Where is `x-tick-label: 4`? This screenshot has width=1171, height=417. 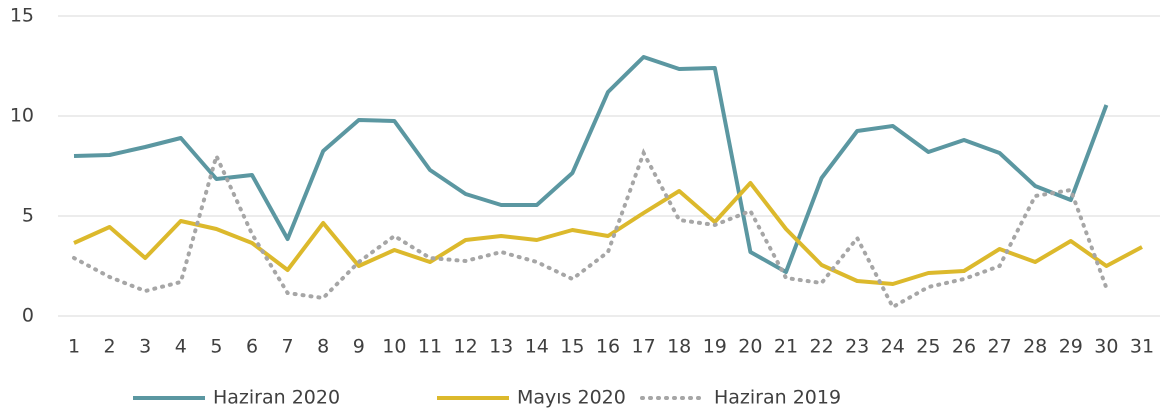
x-tick-label: 4 is located at coordinates (181, 347).